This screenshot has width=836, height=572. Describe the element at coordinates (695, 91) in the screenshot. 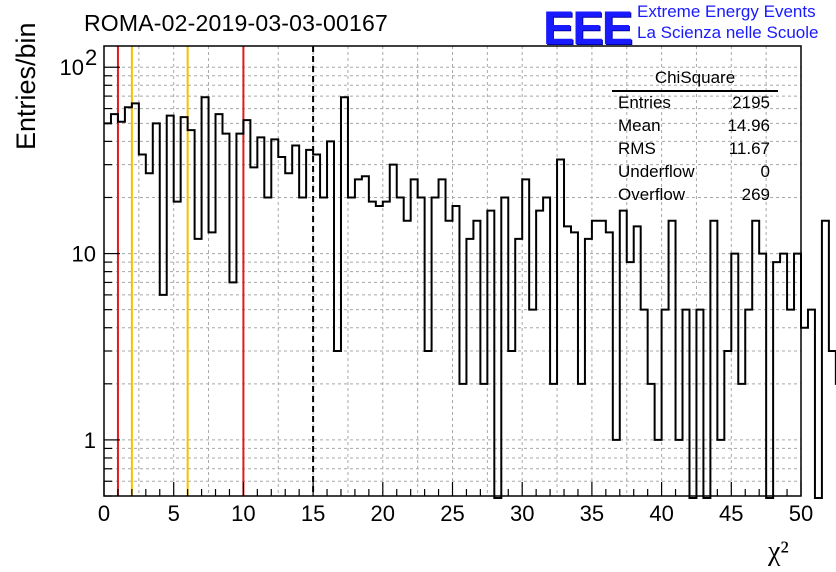

I see `stats-divider` at that location.